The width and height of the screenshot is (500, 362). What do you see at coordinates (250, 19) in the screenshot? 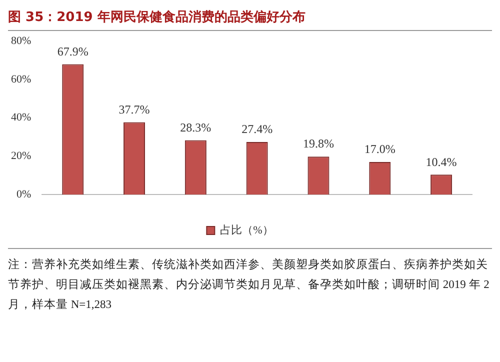
I see `chart-title: 图 35：2019 年网民保健食品消费的品类偏好分布` at bounding box center [250, 19].